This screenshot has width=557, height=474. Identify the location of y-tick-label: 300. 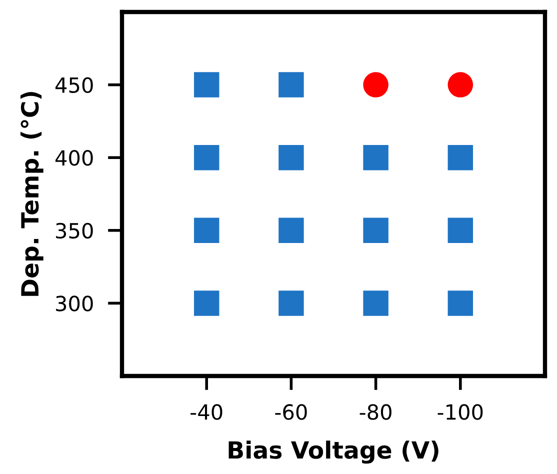
(74, 304).